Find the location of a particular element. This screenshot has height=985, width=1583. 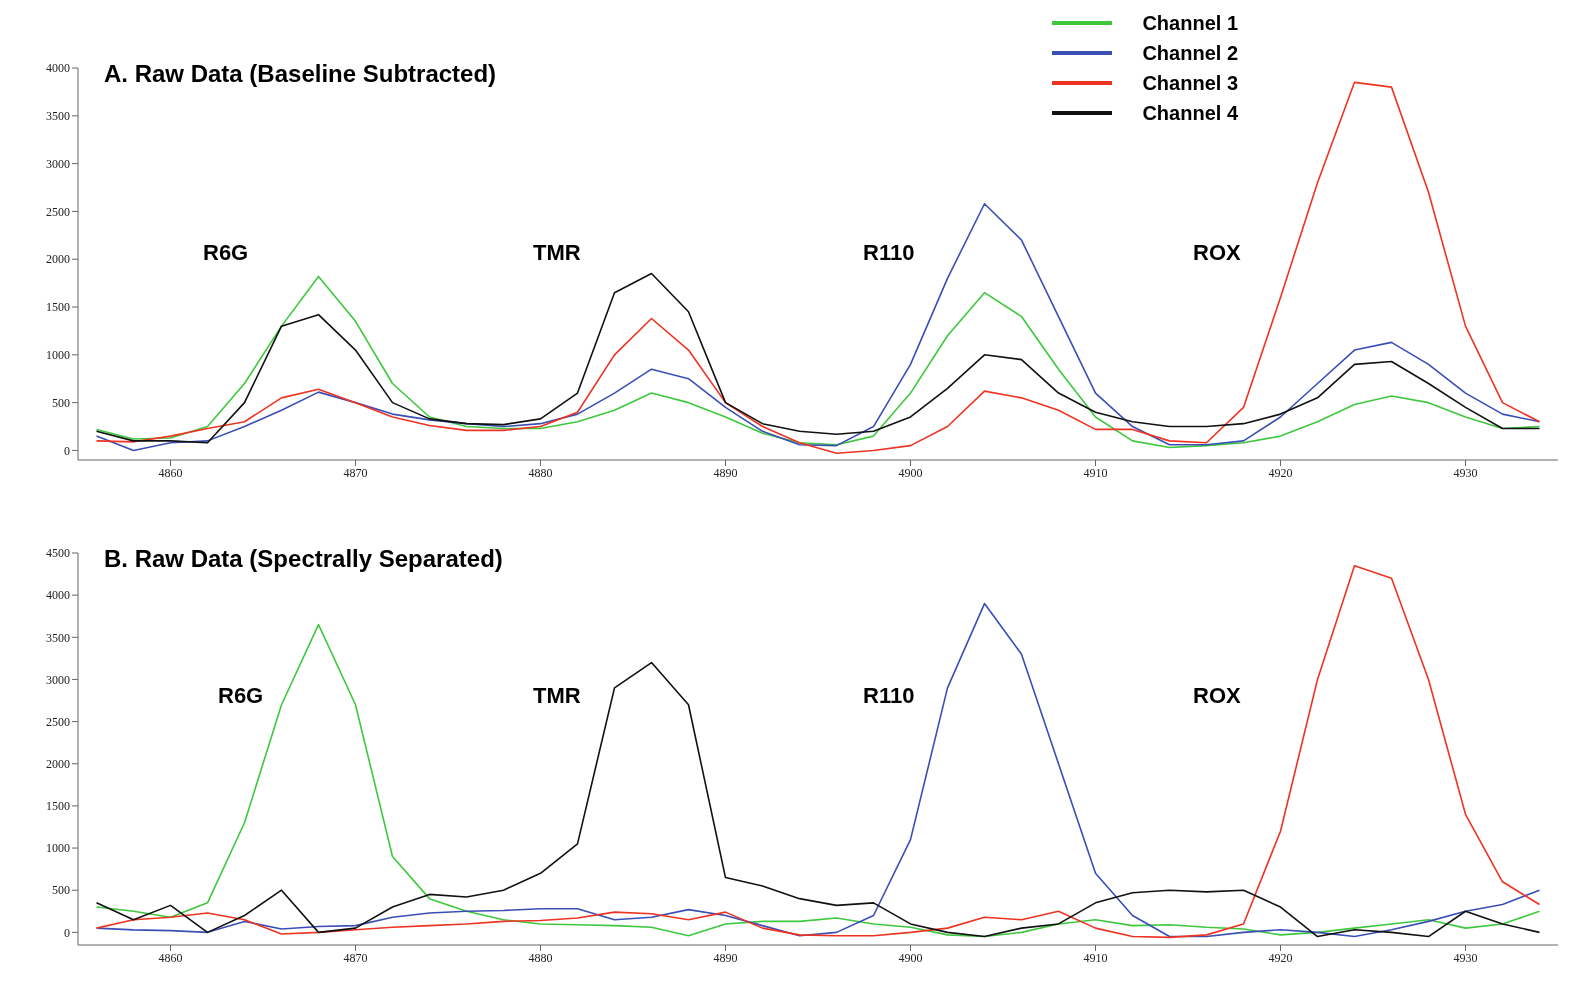

legend-label: Channel 2 is located at coordinates (1190, 53).